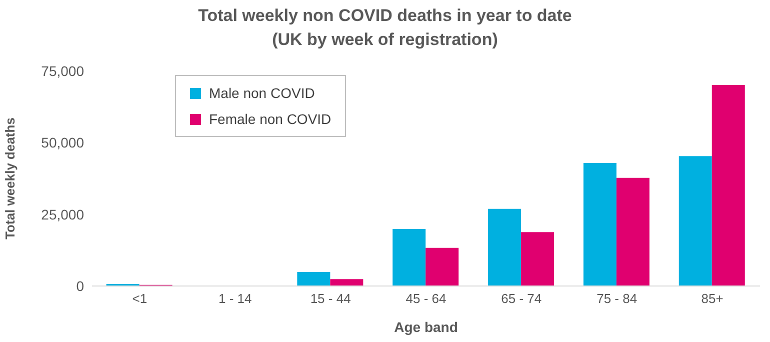 The width and height of the screenshot is (770, 342). I want to click on y-tick-label: 50,000, so click(62, 142).